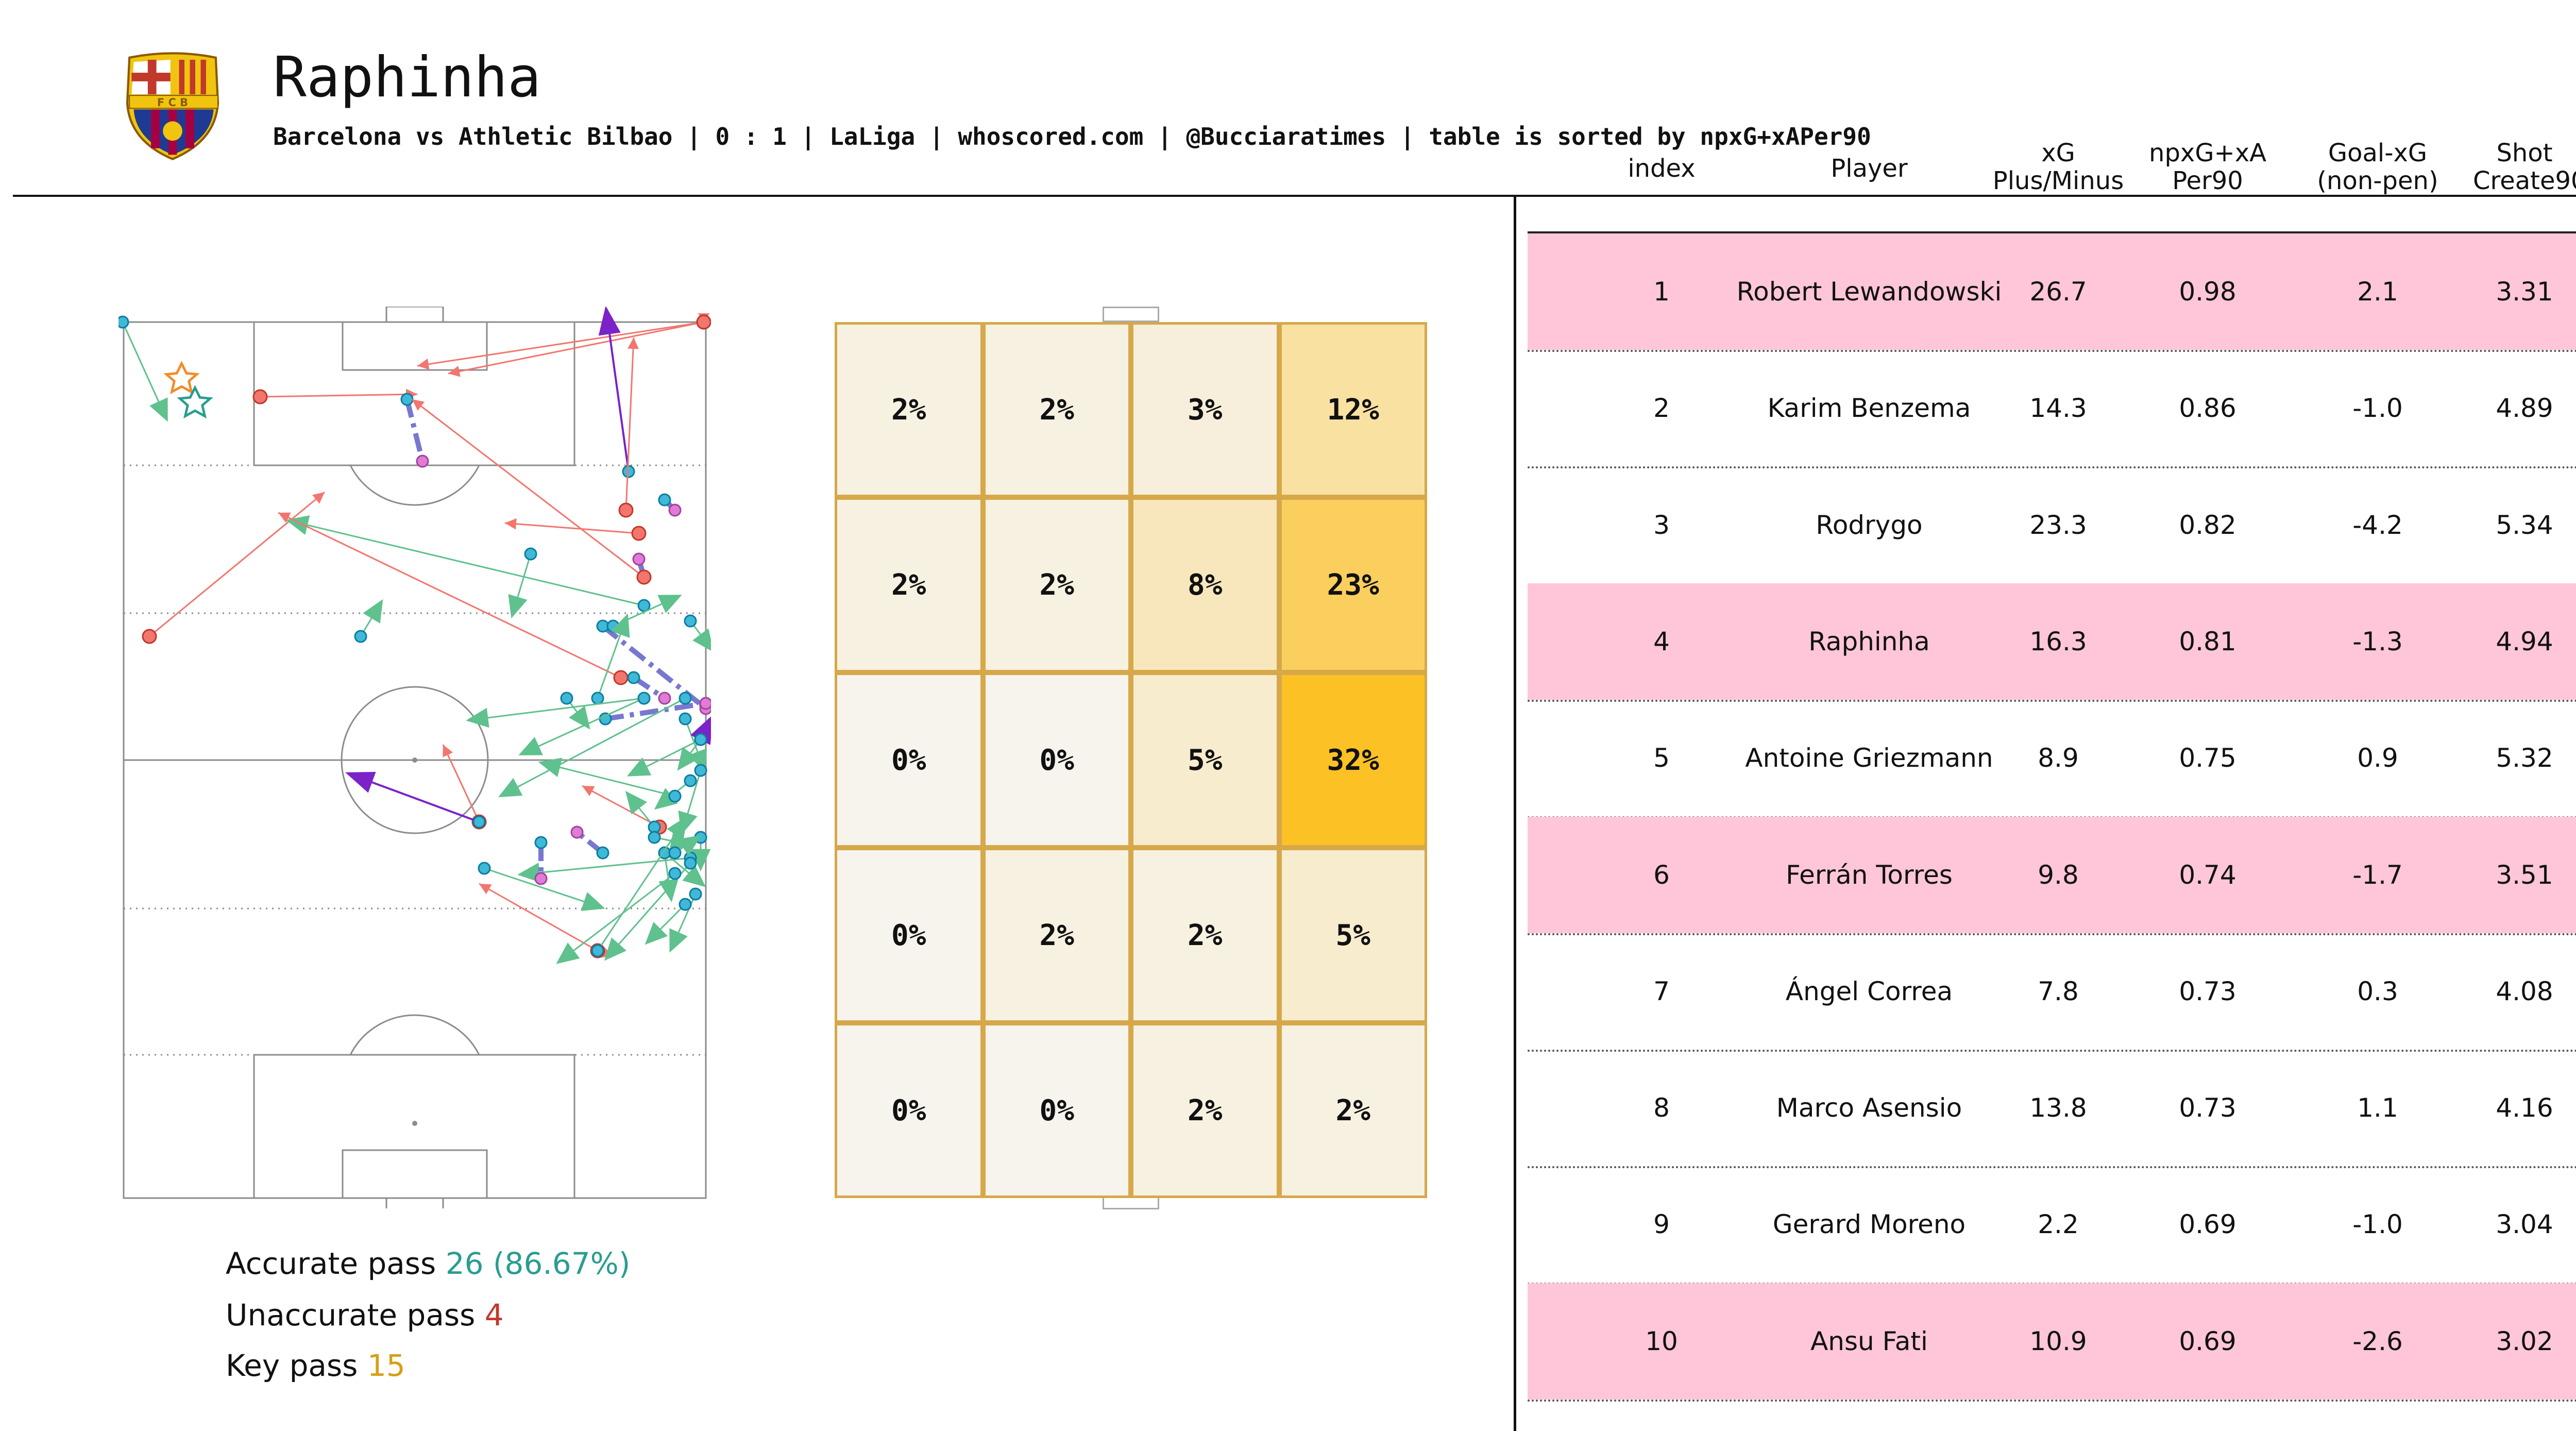  Describe the element at coordinates (2058, 1108) in the screenshot. I see `table-cell: 13.8` at that location.